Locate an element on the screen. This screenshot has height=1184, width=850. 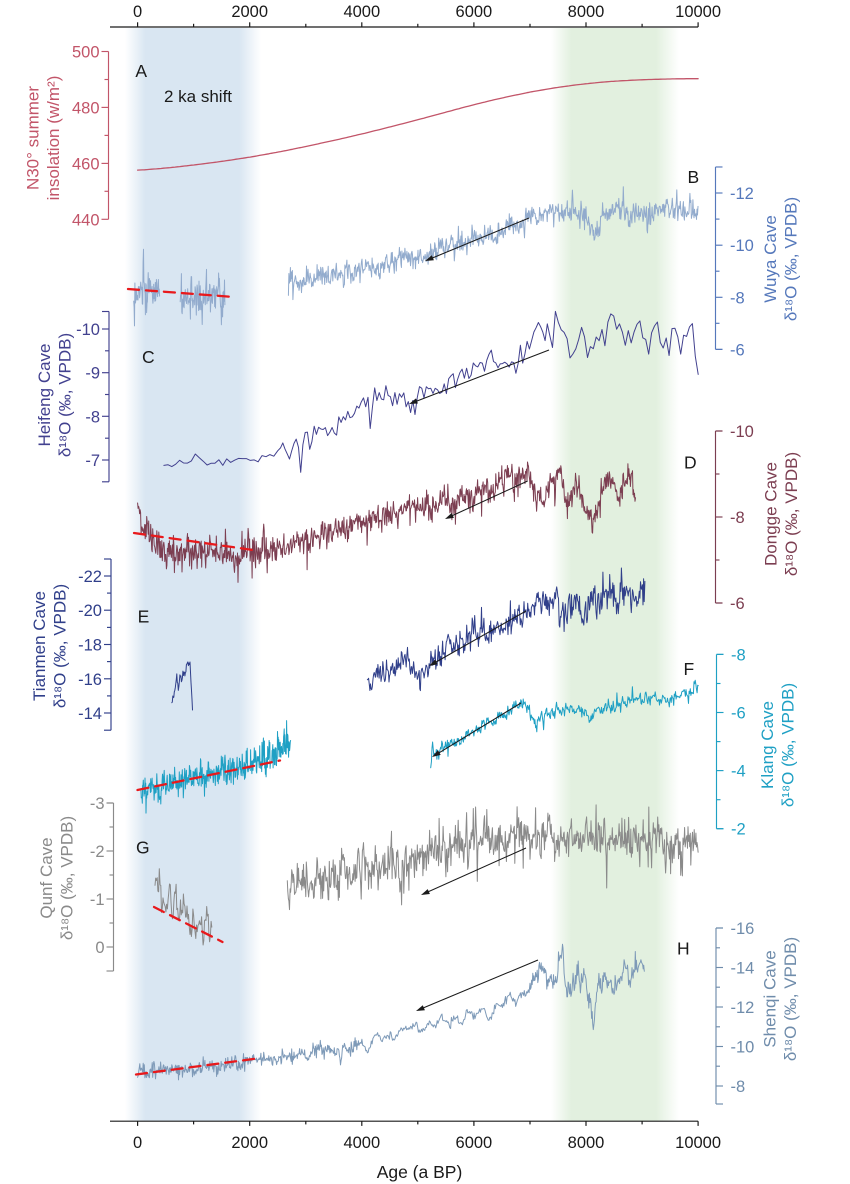
svg-text: Shenqi Cave is located at coordinates (770, 998).